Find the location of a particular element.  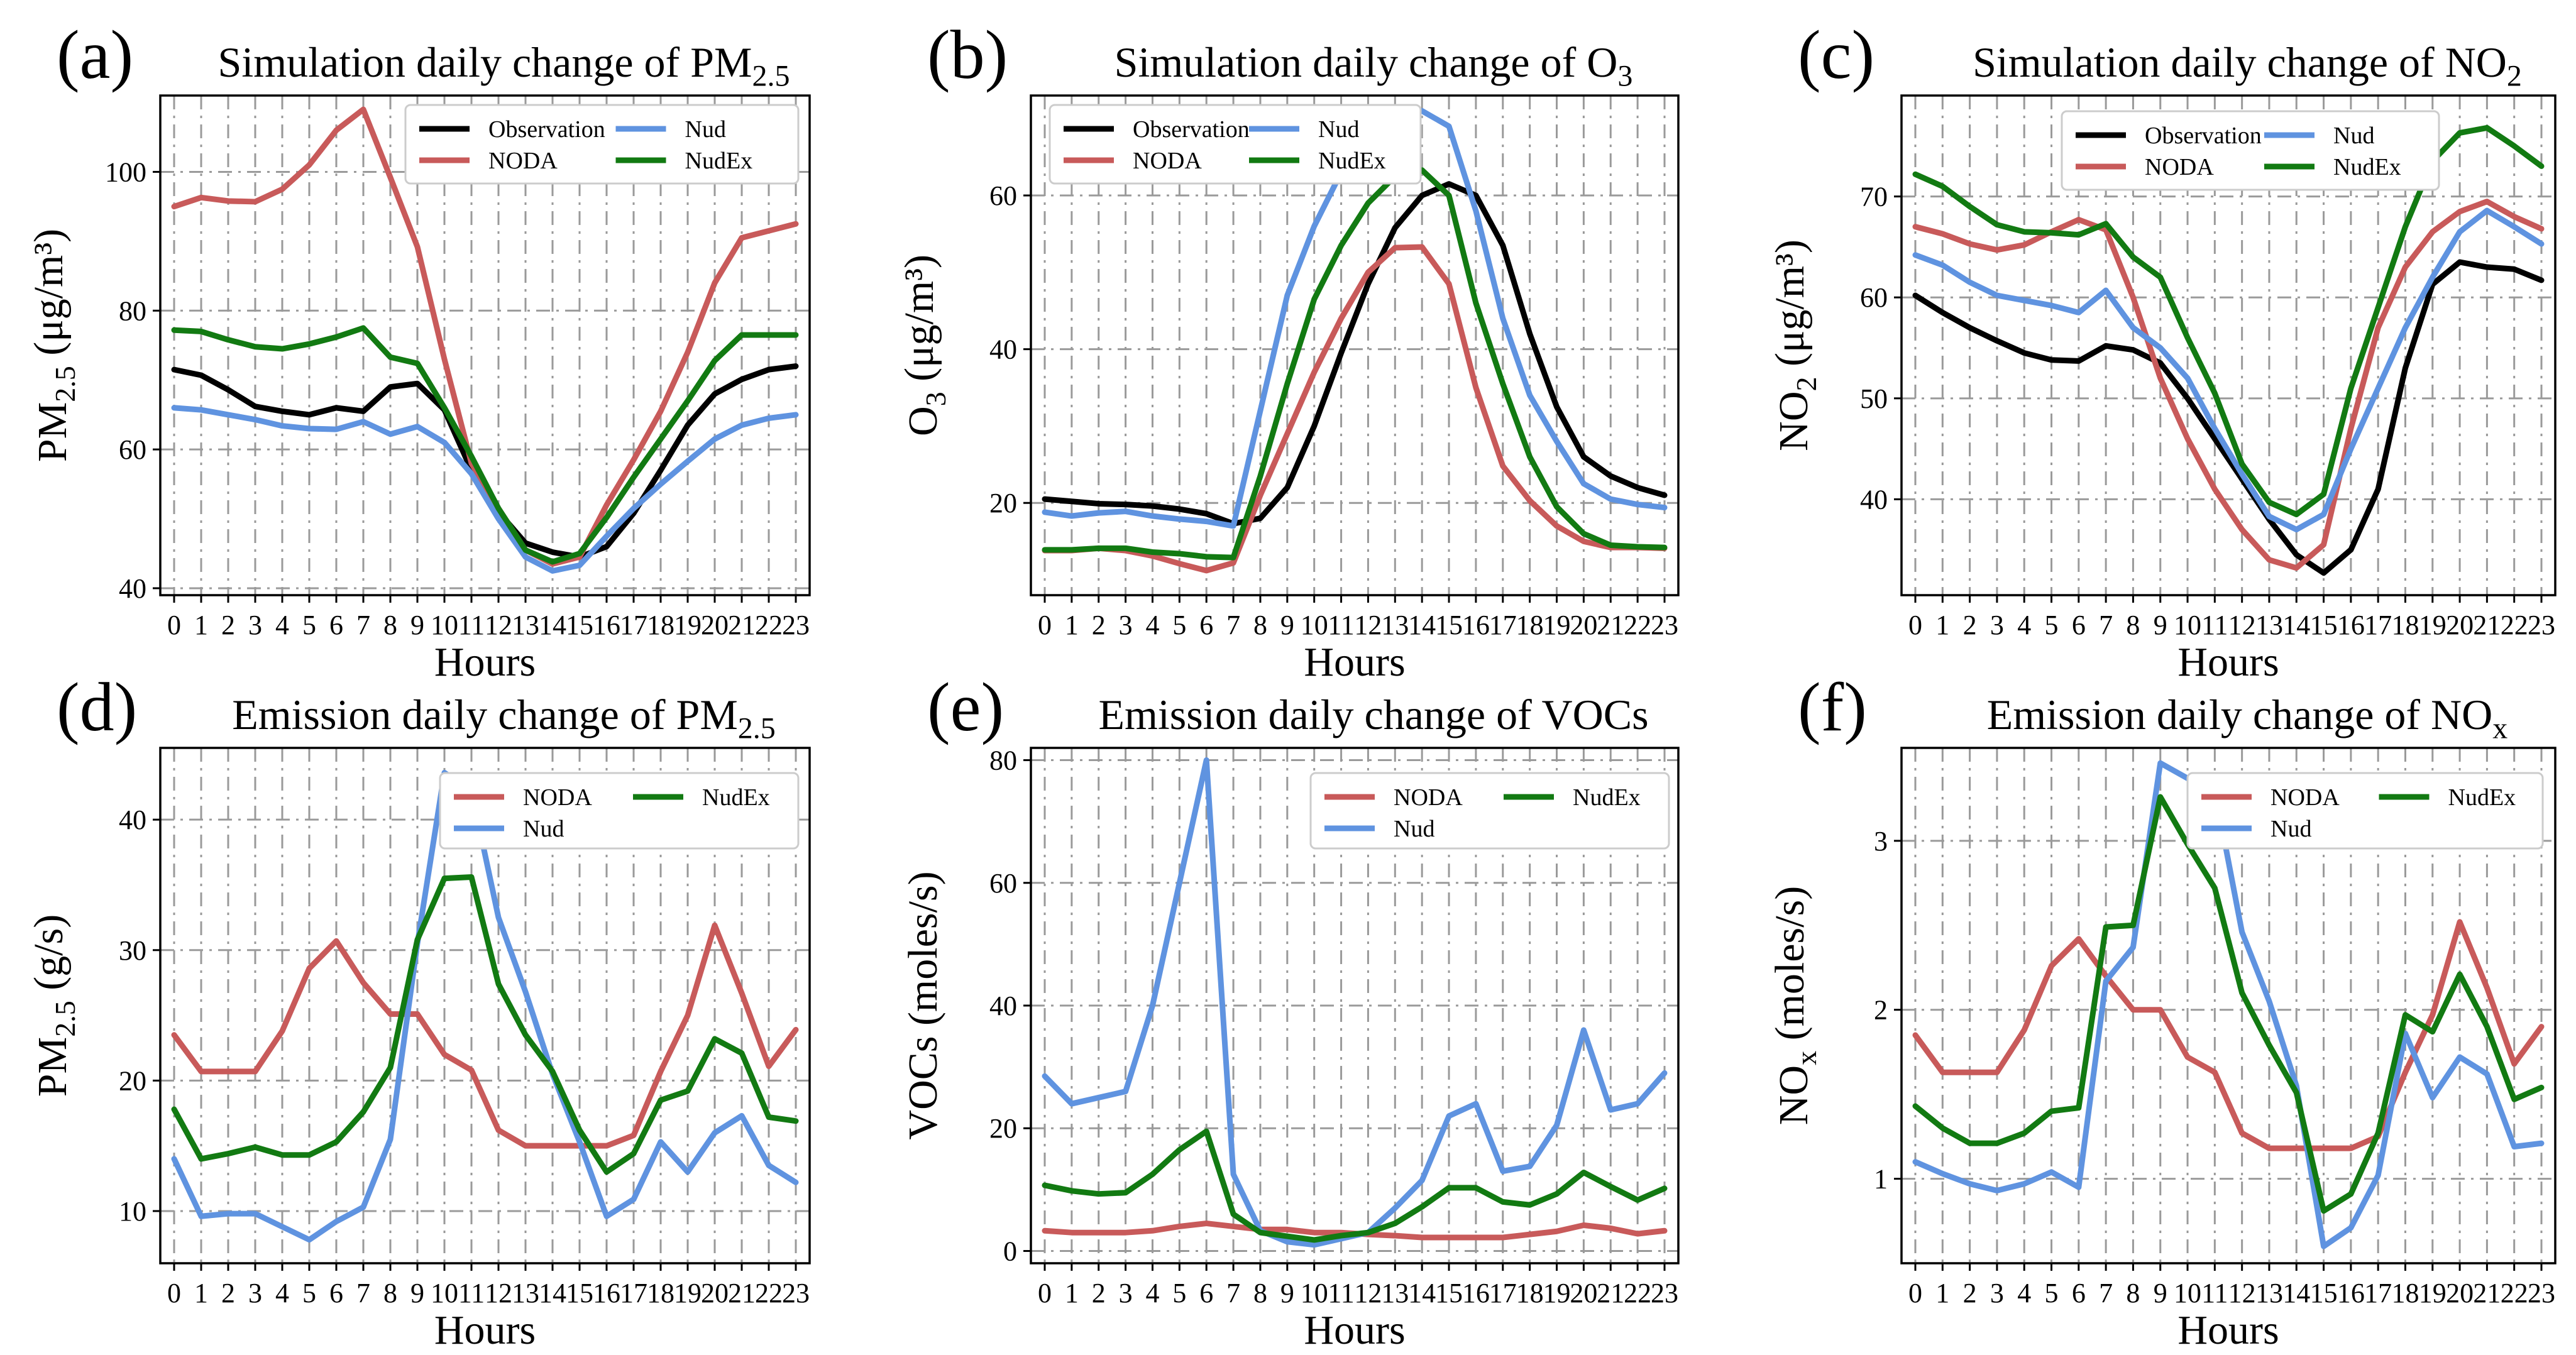

x-tick-label: 21 is located at coordinates (2487, 625).